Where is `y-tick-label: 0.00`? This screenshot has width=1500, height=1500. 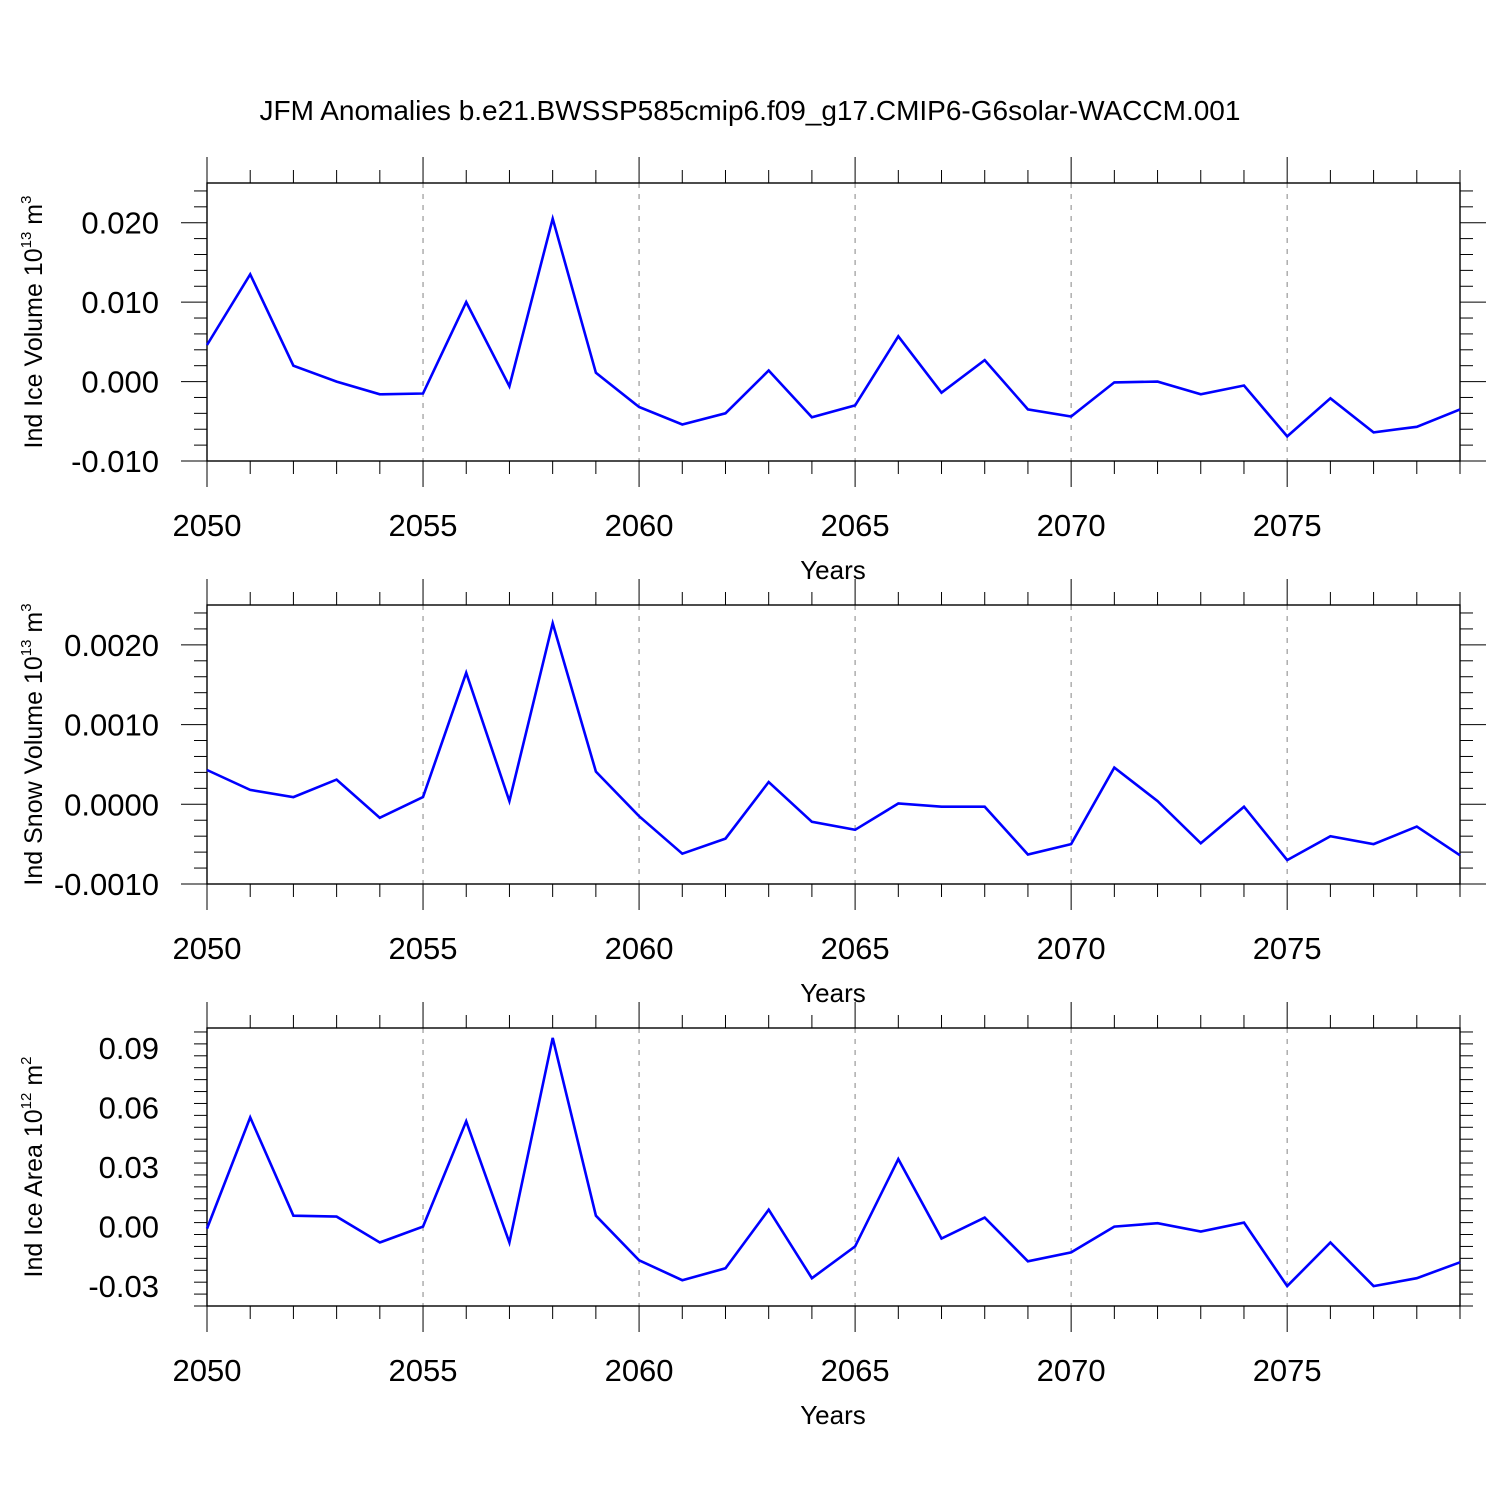
y-tick-label: 0.00 is located at coordinates (129, 1227).